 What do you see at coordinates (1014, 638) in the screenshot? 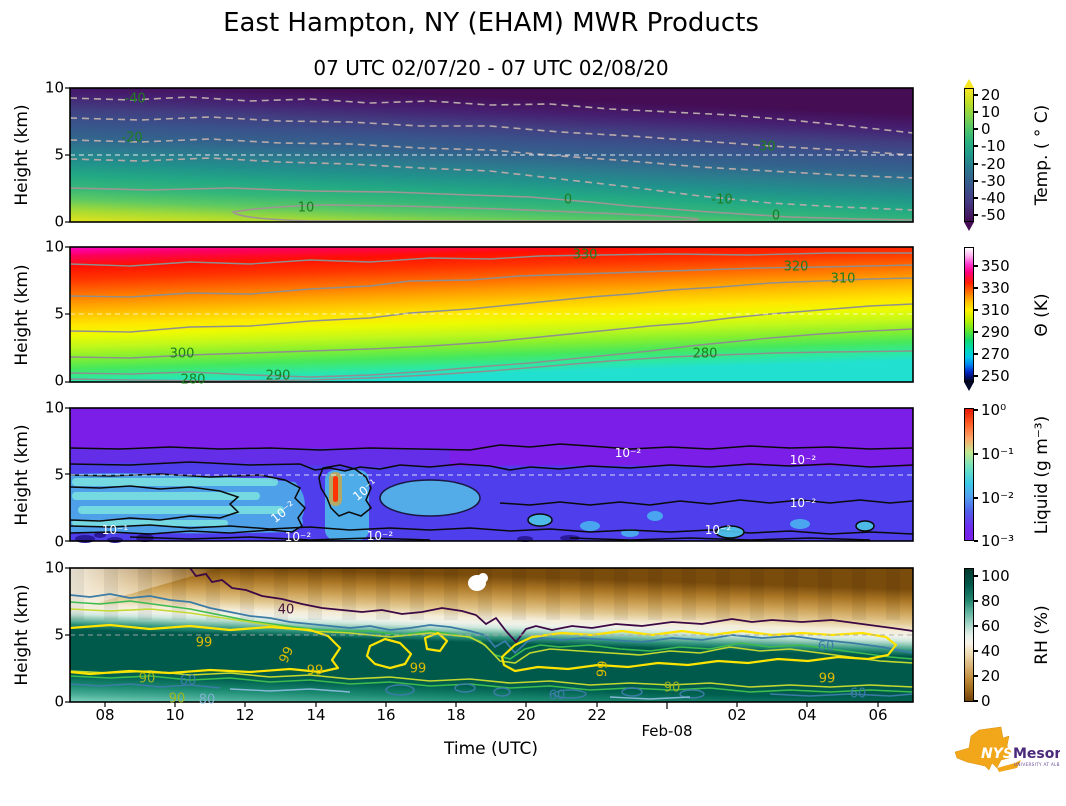
I see `rh-colorbar: 100 80 60 40 20 0 RH (%)` at bounding box center [1014, 638].